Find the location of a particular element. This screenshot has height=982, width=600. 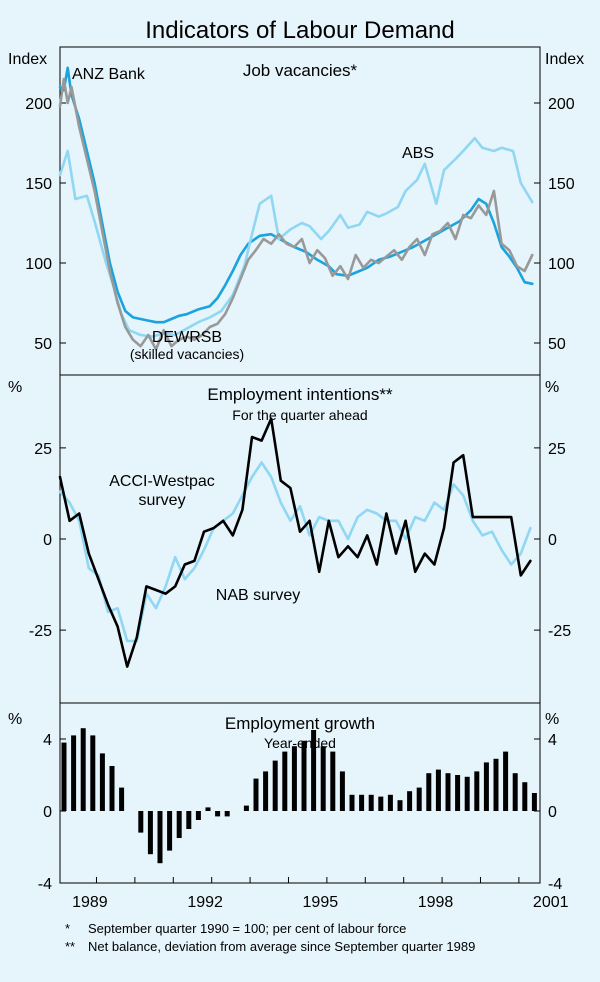

chart-title: Indicators of Labour Demand is located at coordinates (300, 30).